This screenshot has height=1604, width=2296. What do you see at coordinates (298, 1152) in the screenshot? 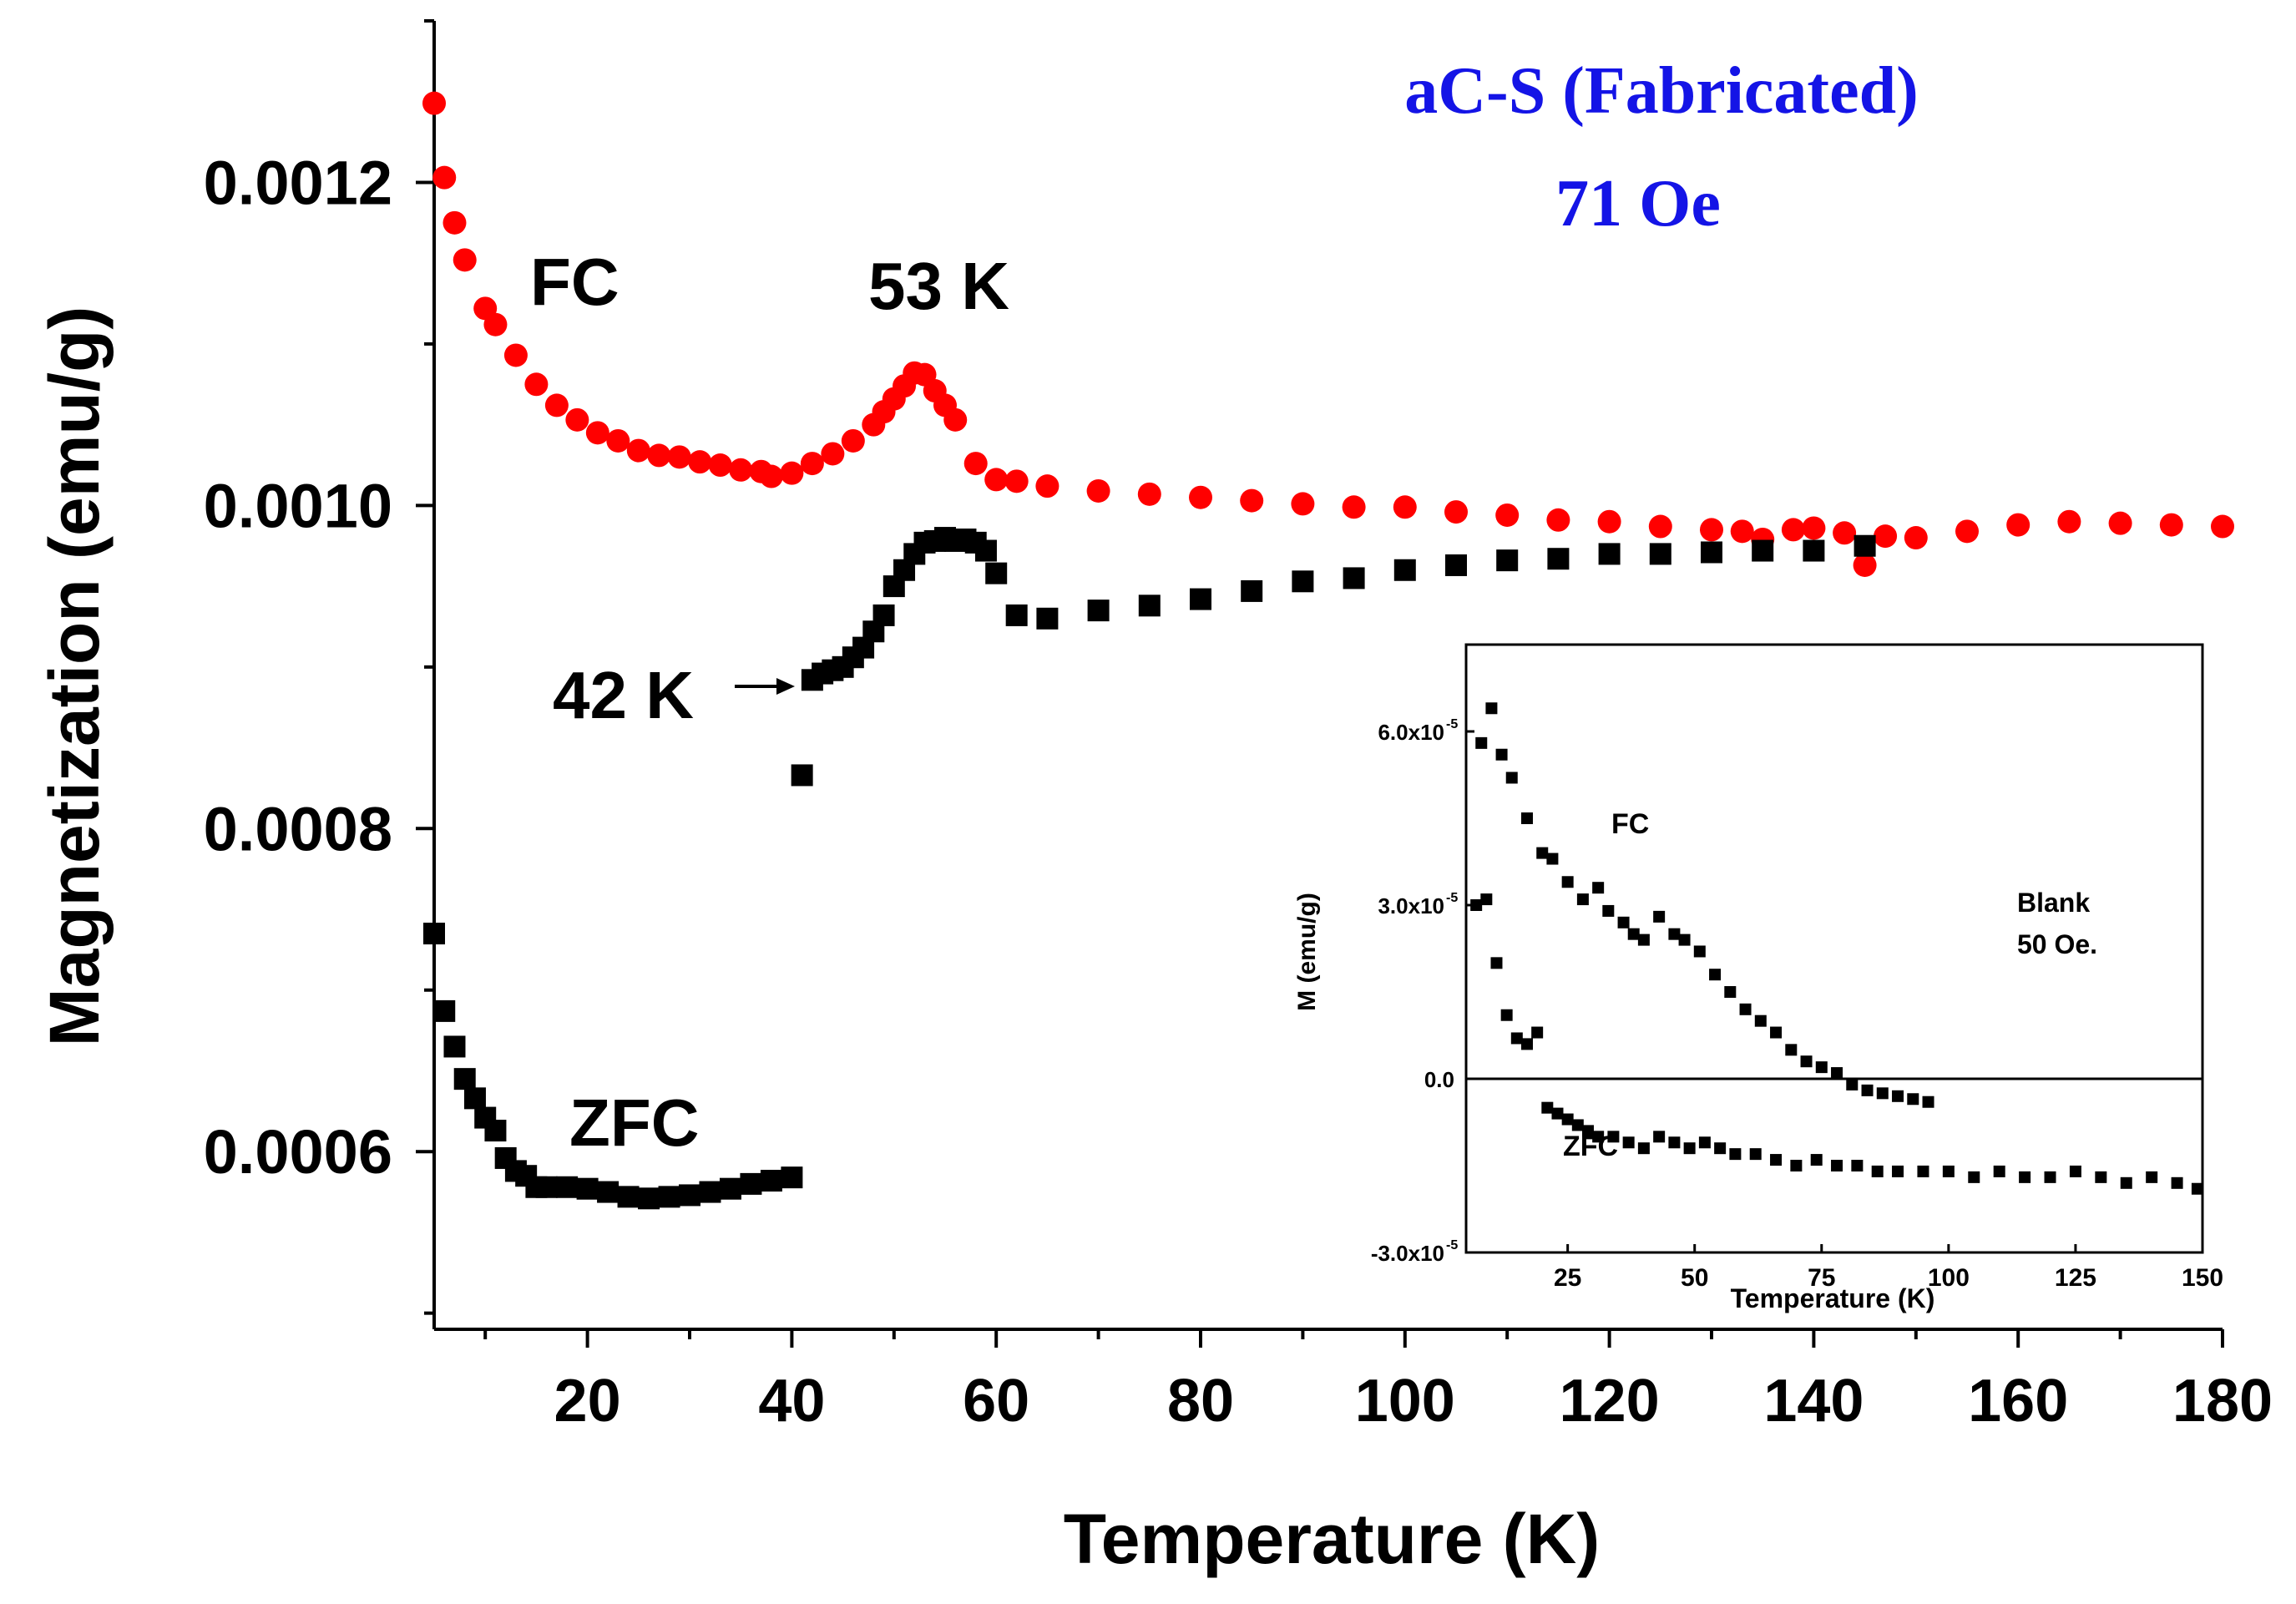
I see `main-ytick-label: 0.0006` at bounding box center [298, 1152].